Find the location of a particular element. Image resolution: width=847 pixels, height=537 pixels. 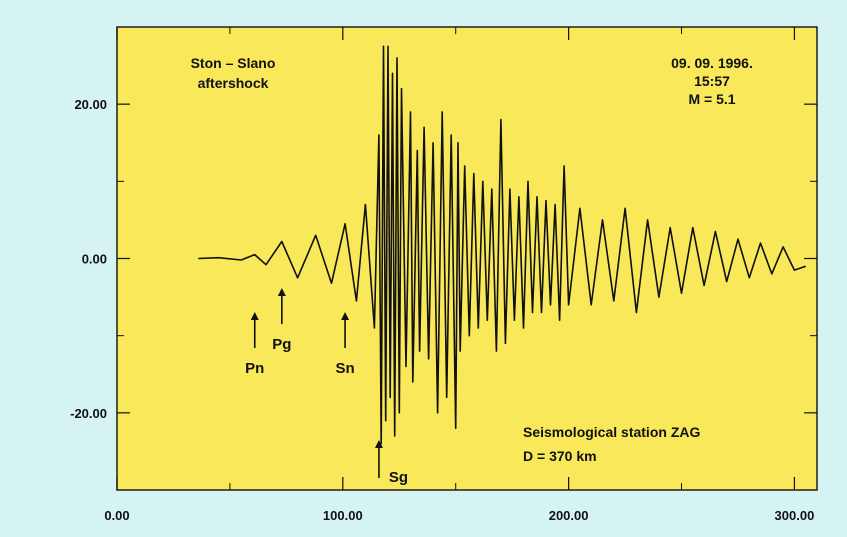

y-tick-label: -20.00 is located at coordinates (88, 413).